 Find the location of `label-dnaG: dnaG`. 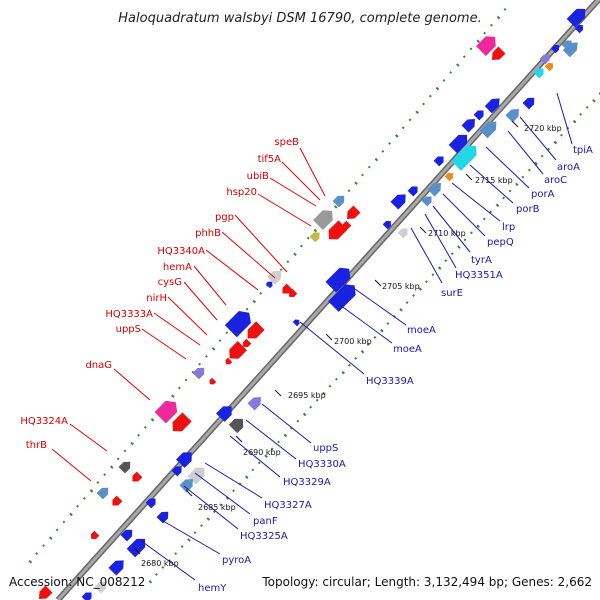

label-dnaG: dnaG is located at coordinates (118, 380).